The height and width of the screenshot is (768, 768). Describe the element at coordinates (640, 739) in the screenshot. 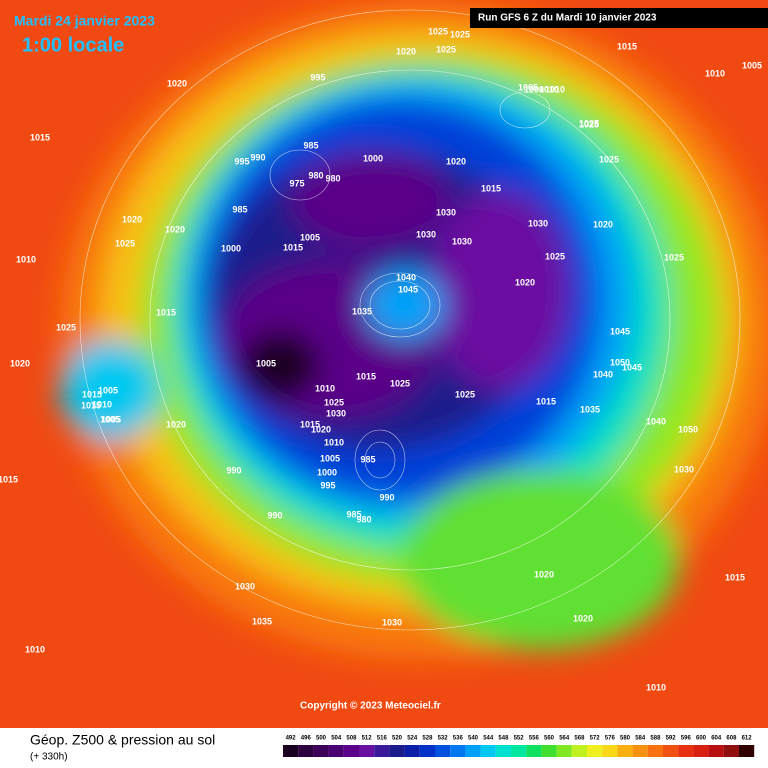

I see `scale-label: 584` at that location.